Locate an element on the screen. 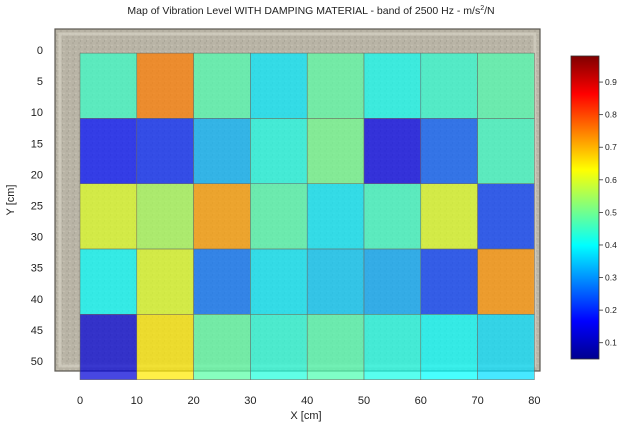 The width and height of the screenshot is (622, 430). x-tick-label: 40 is located at coordinates (307, 401).